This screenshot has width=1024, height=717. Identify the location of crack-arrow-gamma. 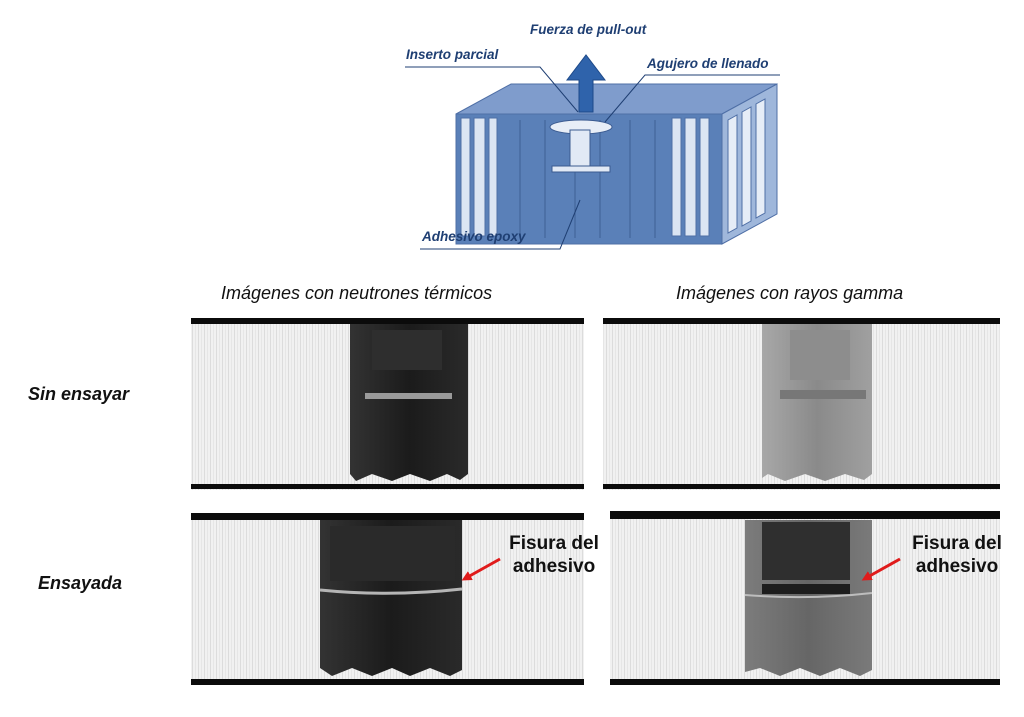
(881, 569).